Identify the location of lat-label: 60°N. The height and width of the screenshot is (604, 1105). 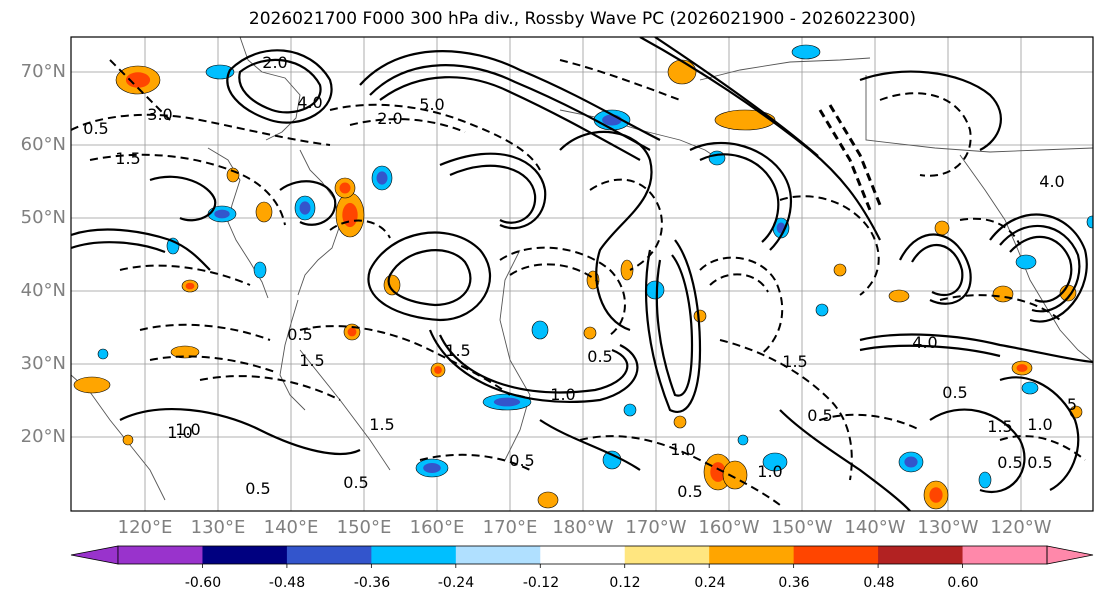
(43, 144).